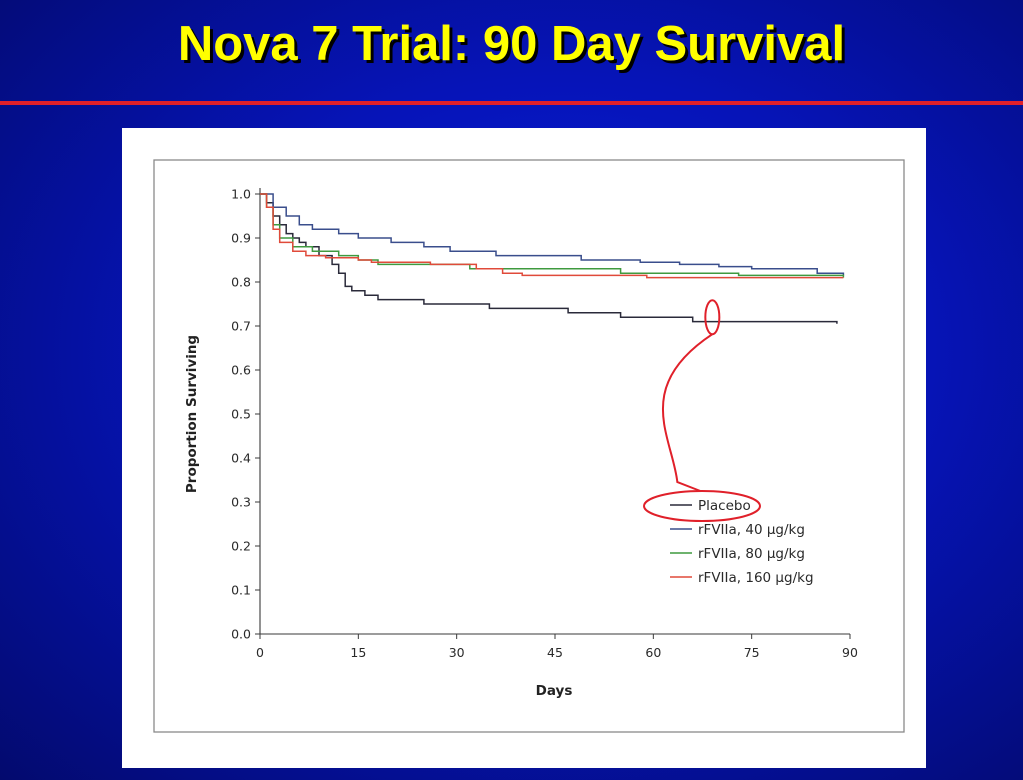  I want to click on y-tick-label: 0.9, so click(241, 238).